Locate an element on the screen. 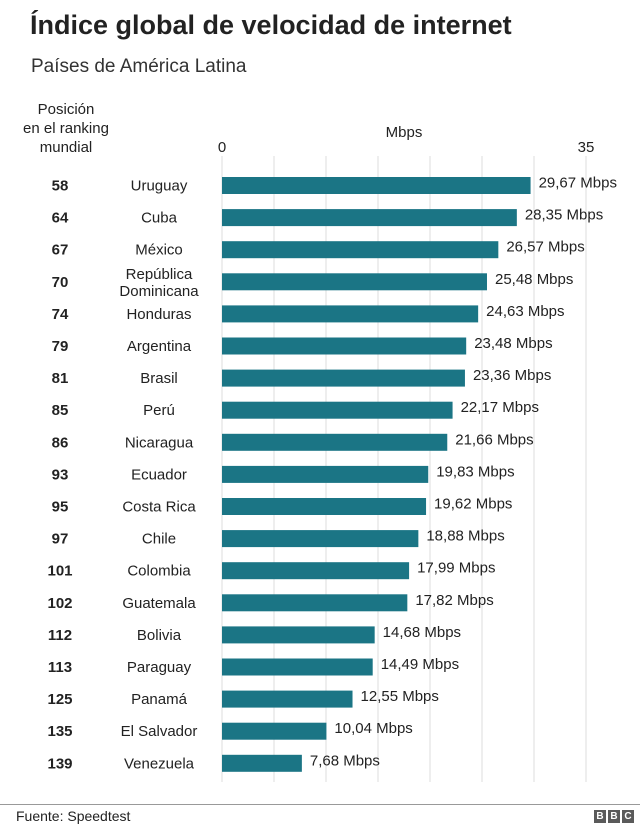 This screenshot has width=640, height=840. x-tick-label: 0 is located at coordinates (222, 147).